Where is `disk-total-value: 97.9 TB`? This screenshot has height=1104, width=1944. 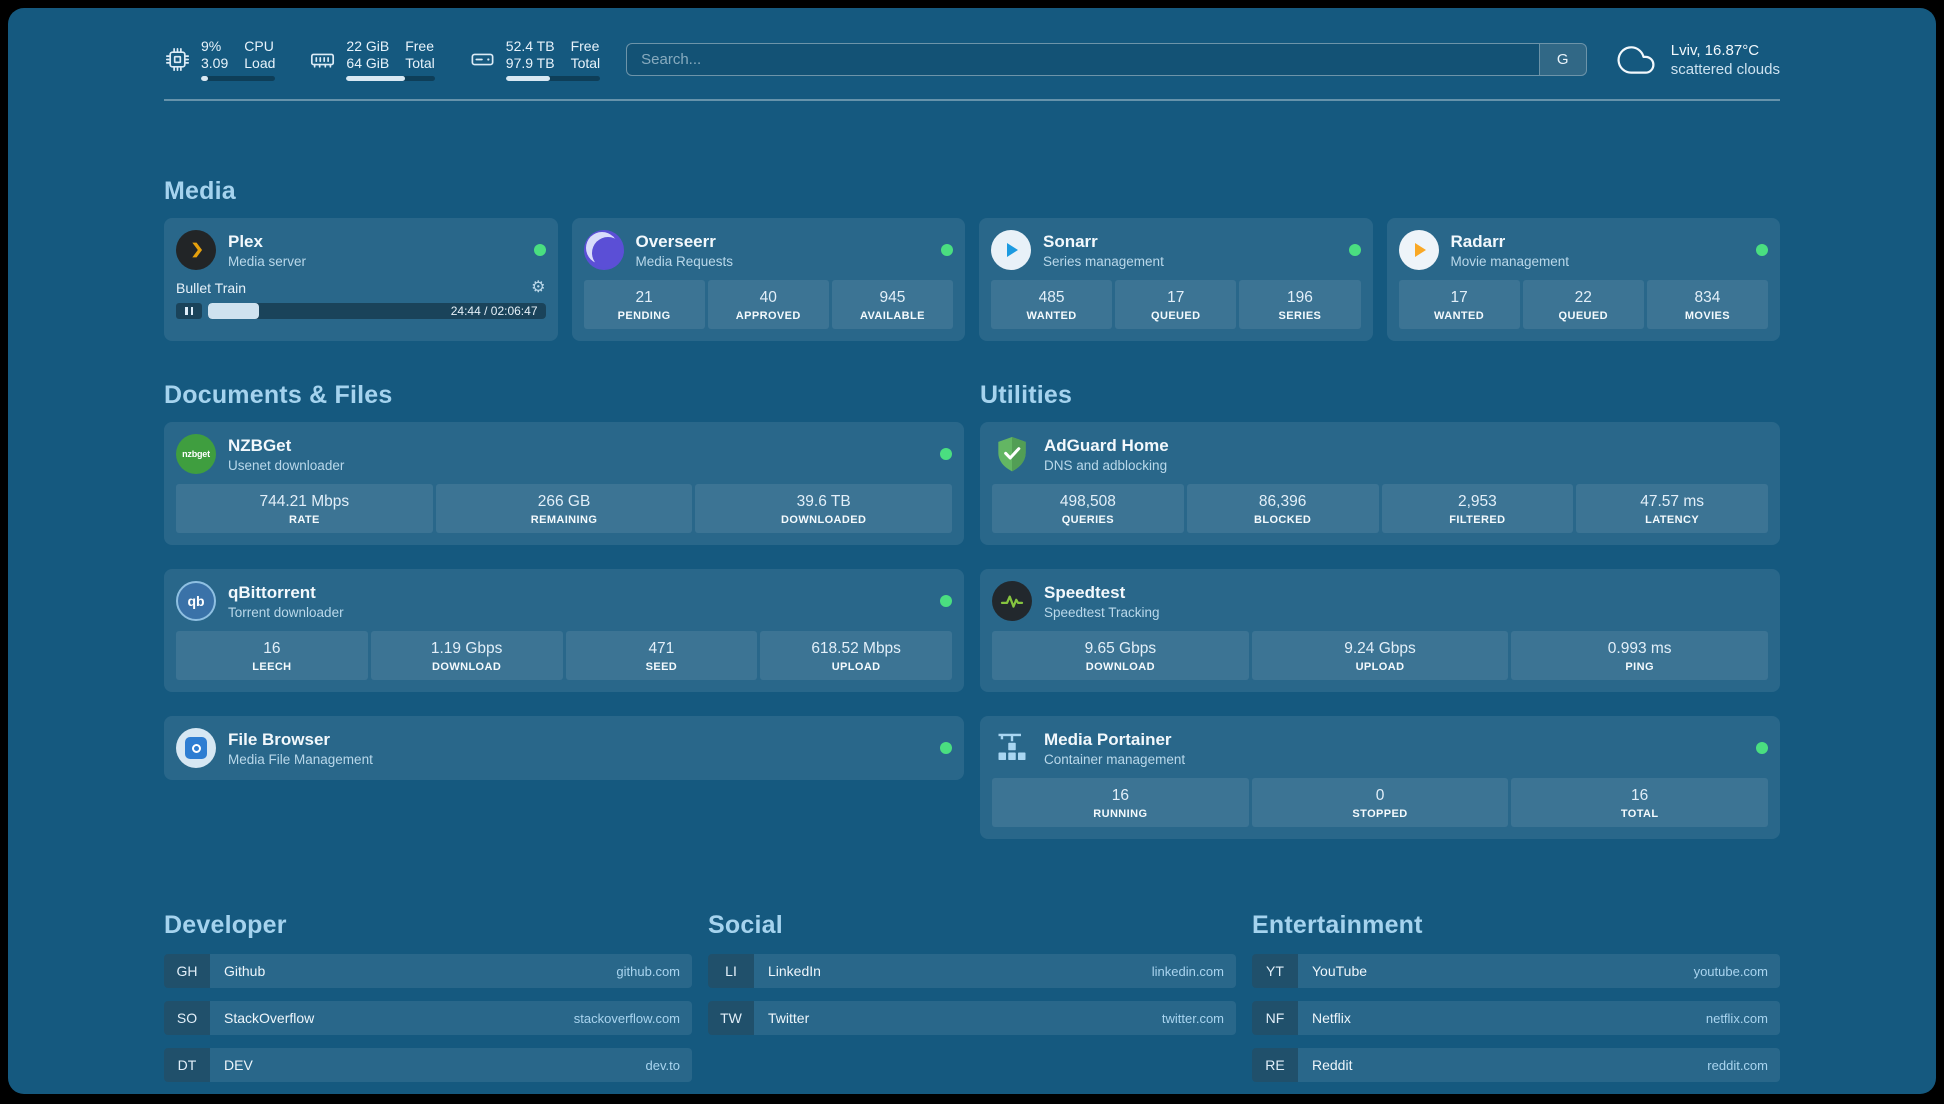 disk-total-value: 97.9 TB is located at coordinates (530, 63).